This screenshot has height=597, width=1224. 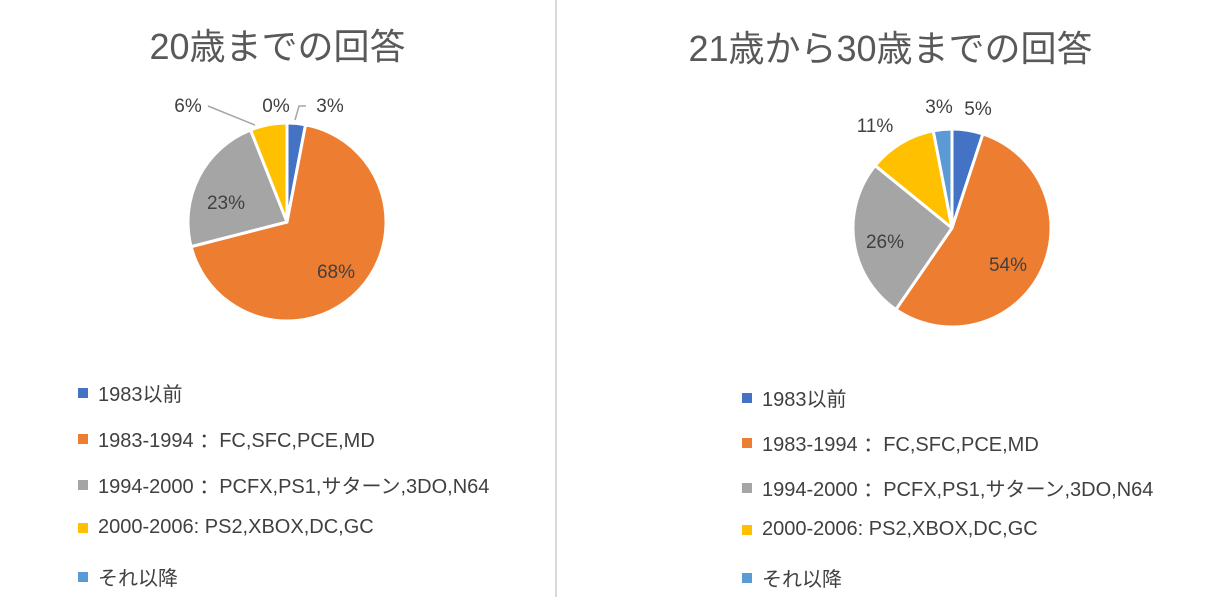 I want to click on pie-chart: 5% 54% 26% 11% 3%, so click(x=952, y=213).